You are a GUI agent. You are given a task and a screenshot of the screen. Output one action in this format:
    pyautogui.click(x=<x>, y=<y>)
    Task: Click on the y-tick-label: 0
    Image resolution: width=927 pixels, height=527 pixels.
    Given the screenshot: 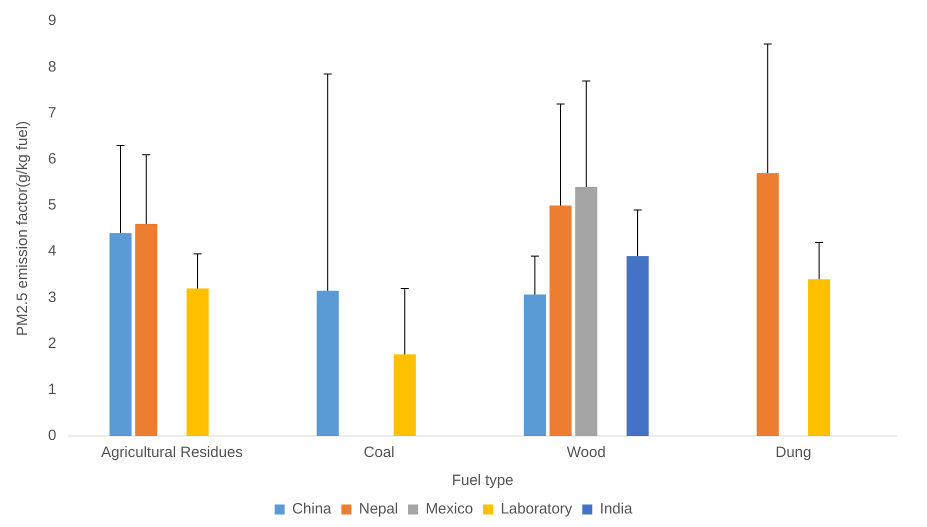 What is the action you would take?
    pyautogui.click(x=52, y=435)
    